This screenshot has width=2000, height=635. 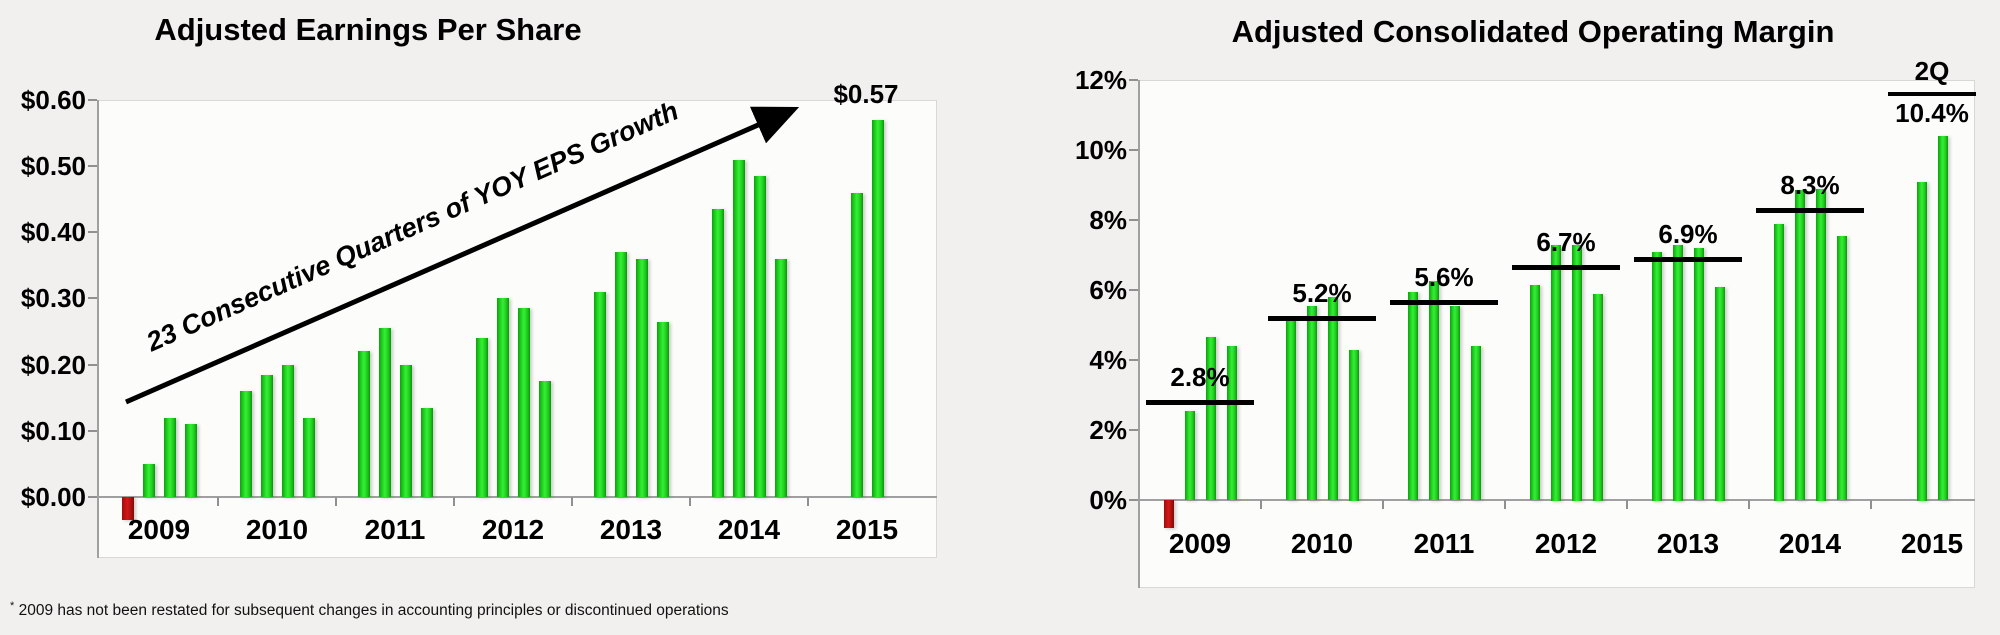 I want to click on y-axis-label: $0.60, so click(x=53, y=100).